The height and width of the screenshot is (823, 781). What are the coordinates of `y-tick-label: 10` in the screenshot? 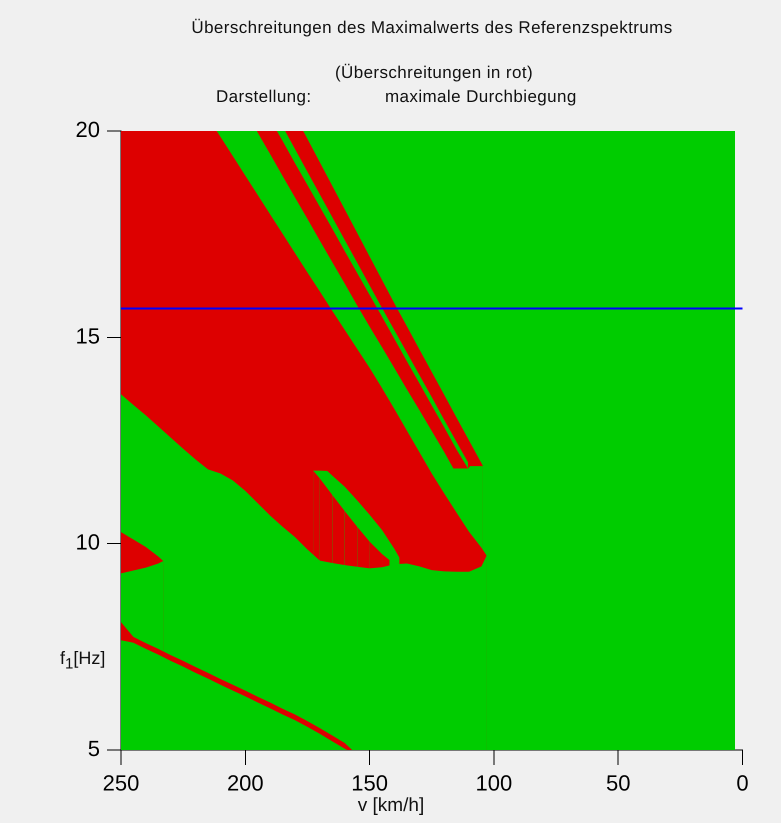 It's located at (88, 542).